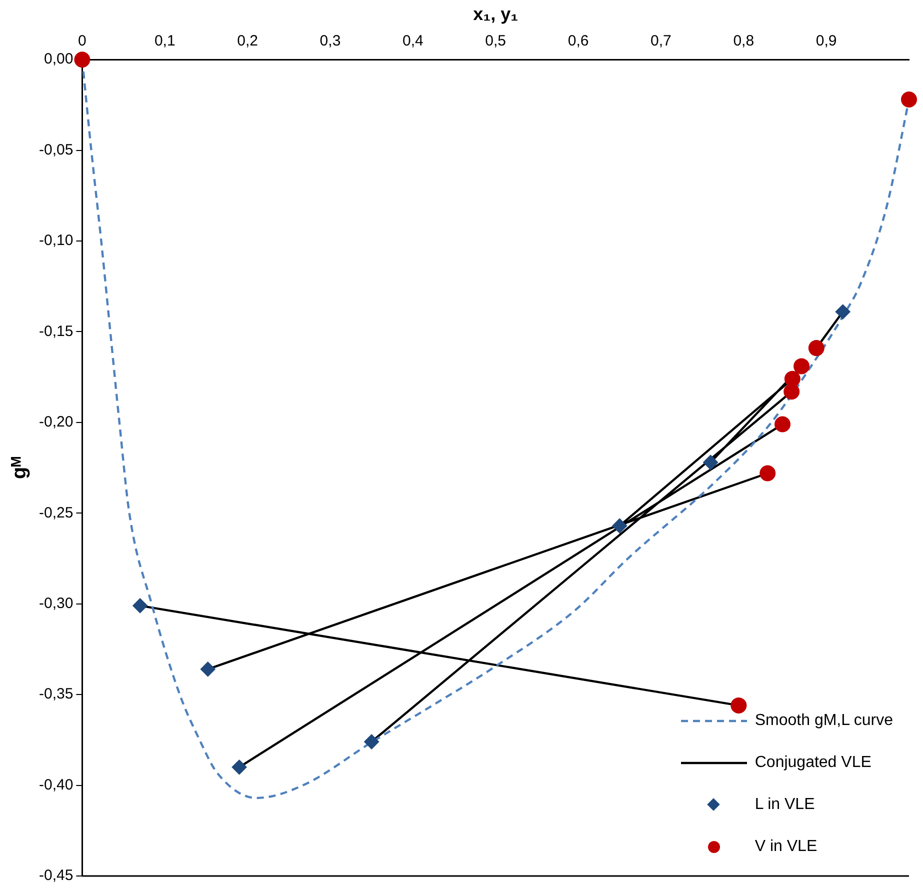  Describe the element at coordinates (19, 468) in the screenshot. I see `y-axis-title: gᴹ` at that location.